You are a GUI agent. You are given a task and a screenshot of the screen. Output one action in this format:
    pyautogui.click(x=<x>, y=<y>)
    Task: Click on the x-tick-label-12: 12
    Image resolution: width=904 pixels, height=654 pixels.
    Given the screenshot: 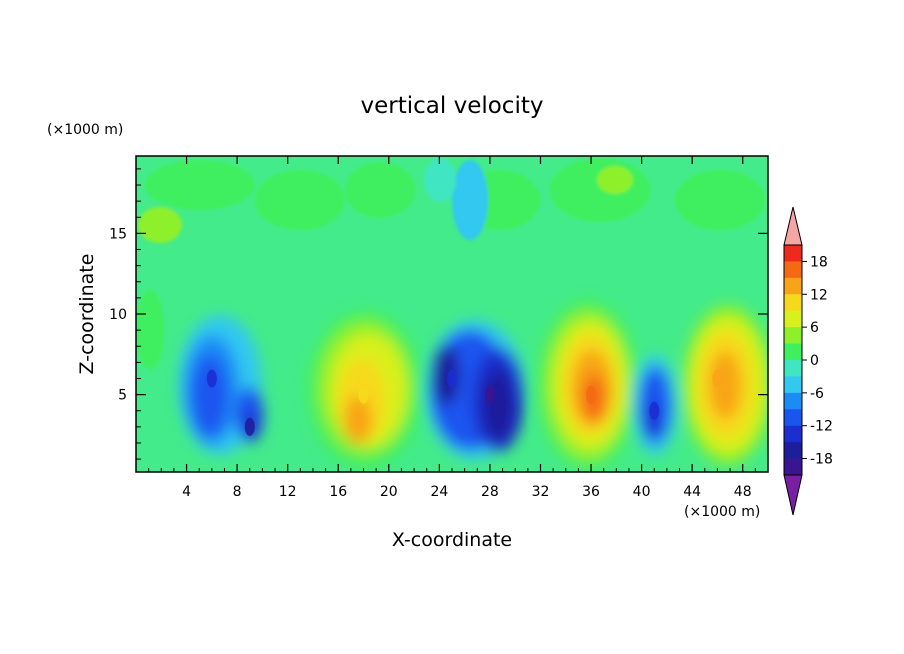 What is the action you would take?
    pyautogui.click(x=288, y=492)
    